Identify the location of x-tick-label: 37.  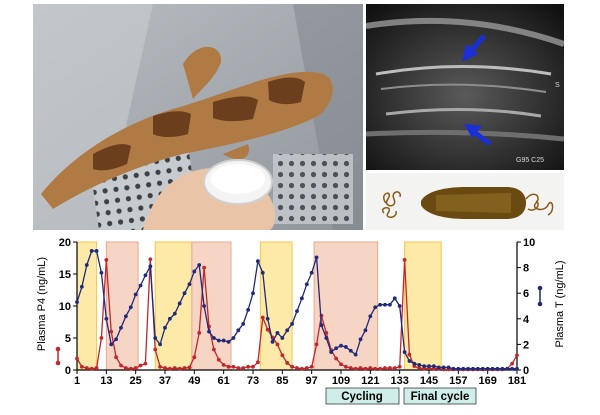
(165, 381).